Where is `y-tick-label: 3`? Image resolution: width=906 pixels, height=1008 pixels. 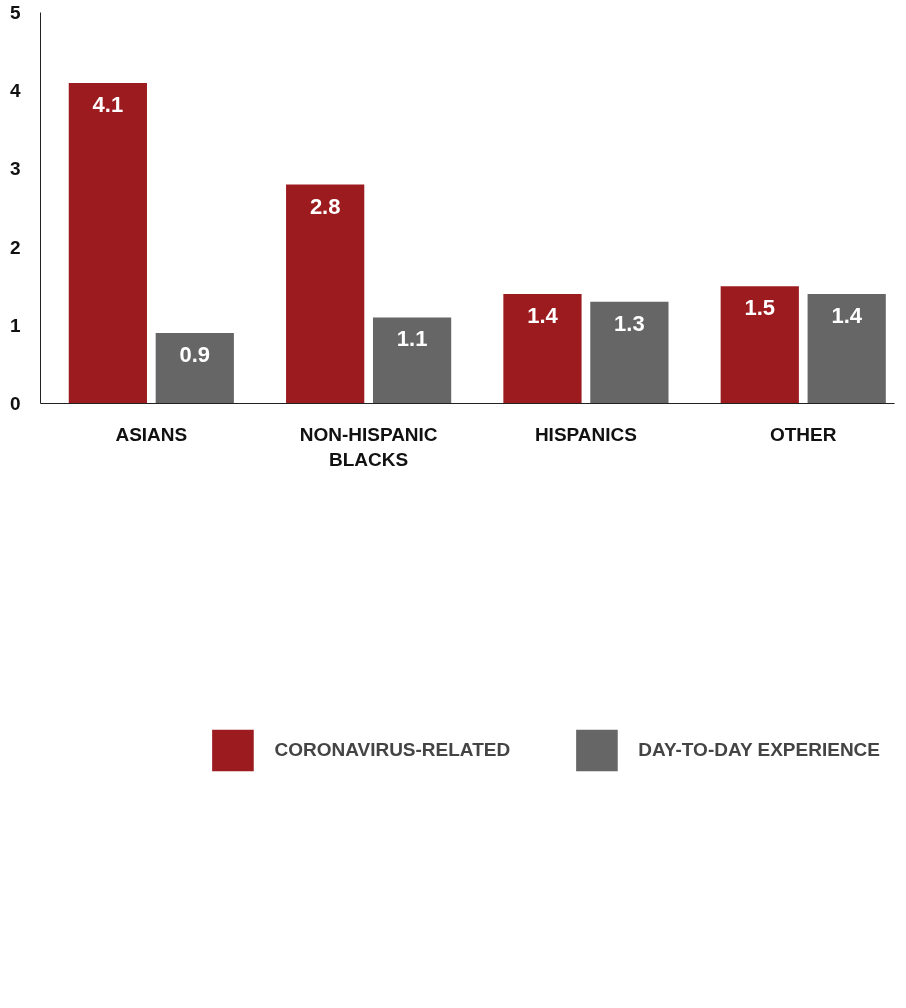 y-tick-label: 3 is located at coordinates (15, 169).